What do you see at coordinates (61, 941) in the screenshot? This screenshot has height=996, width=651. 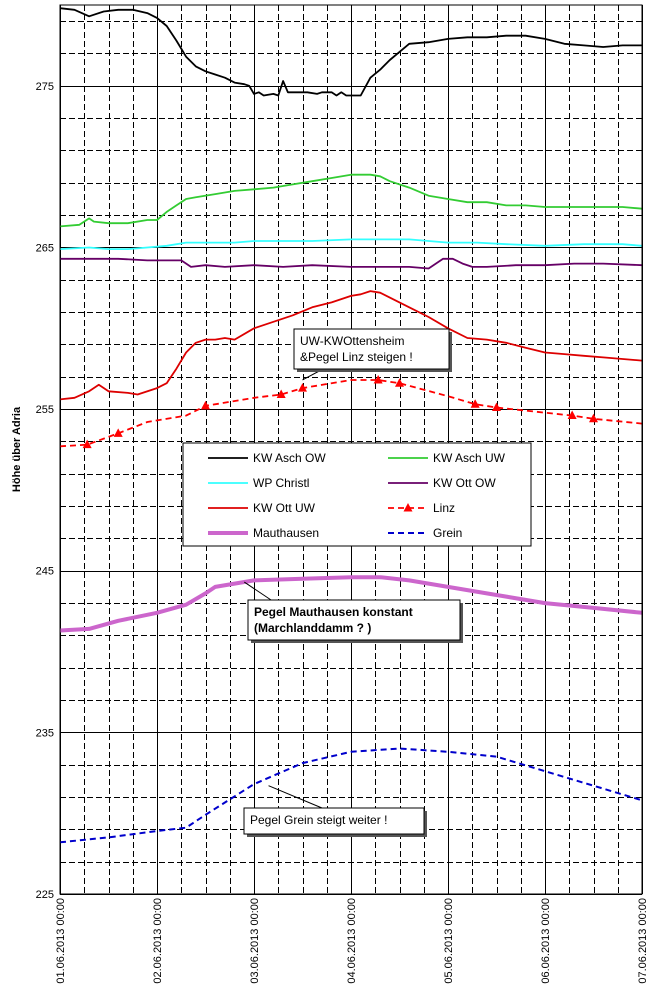 I see `x-tick-label: 01.06.2013 00:00` at bounding box center [61, 941].